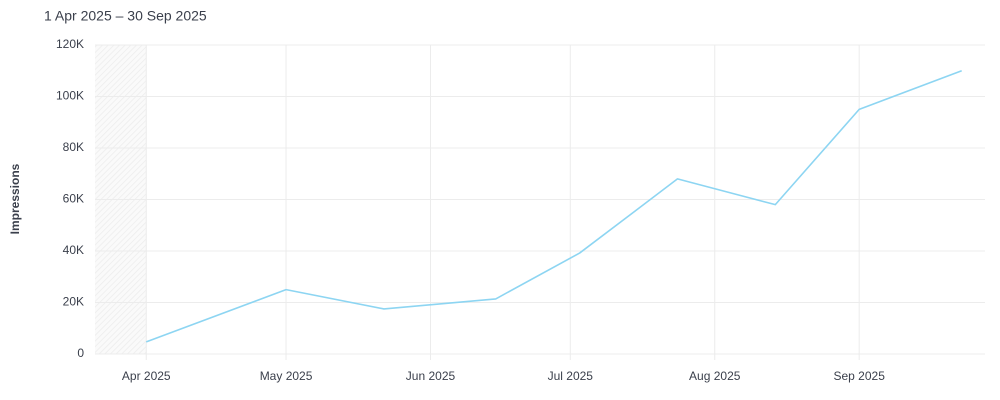  Describe the element at coordinates (70, 44) in the screenshot. I see `y-tick-label: 120K` at that location.